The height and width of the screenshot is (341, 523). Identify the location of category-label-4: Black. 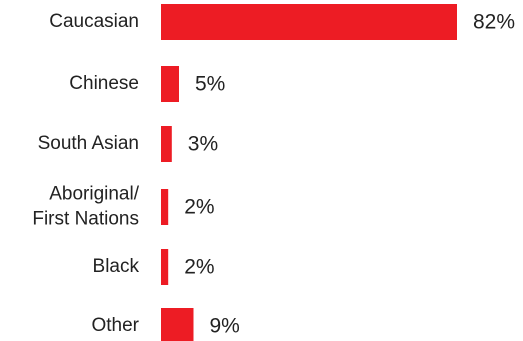
(116, 266).